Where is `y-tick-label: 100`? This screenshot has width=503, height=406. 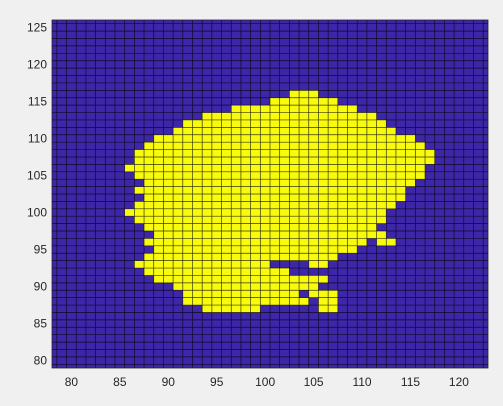 y-tick-label: 100 is located at coordinates (37, 213).